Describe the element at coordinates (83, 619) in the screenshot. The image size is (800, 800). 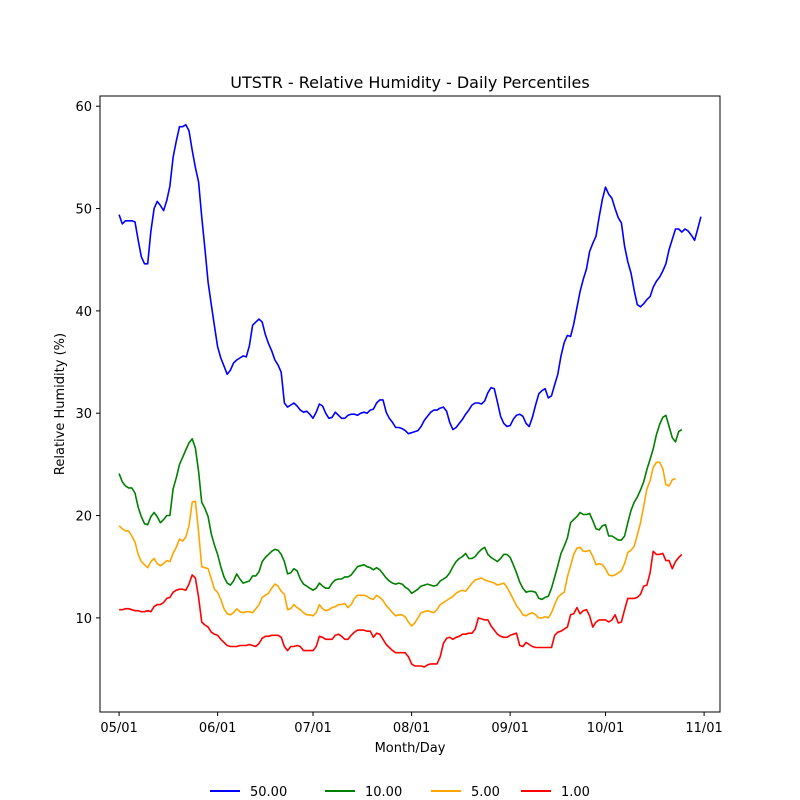
I see `y-tick-label-0: 10` at that location.